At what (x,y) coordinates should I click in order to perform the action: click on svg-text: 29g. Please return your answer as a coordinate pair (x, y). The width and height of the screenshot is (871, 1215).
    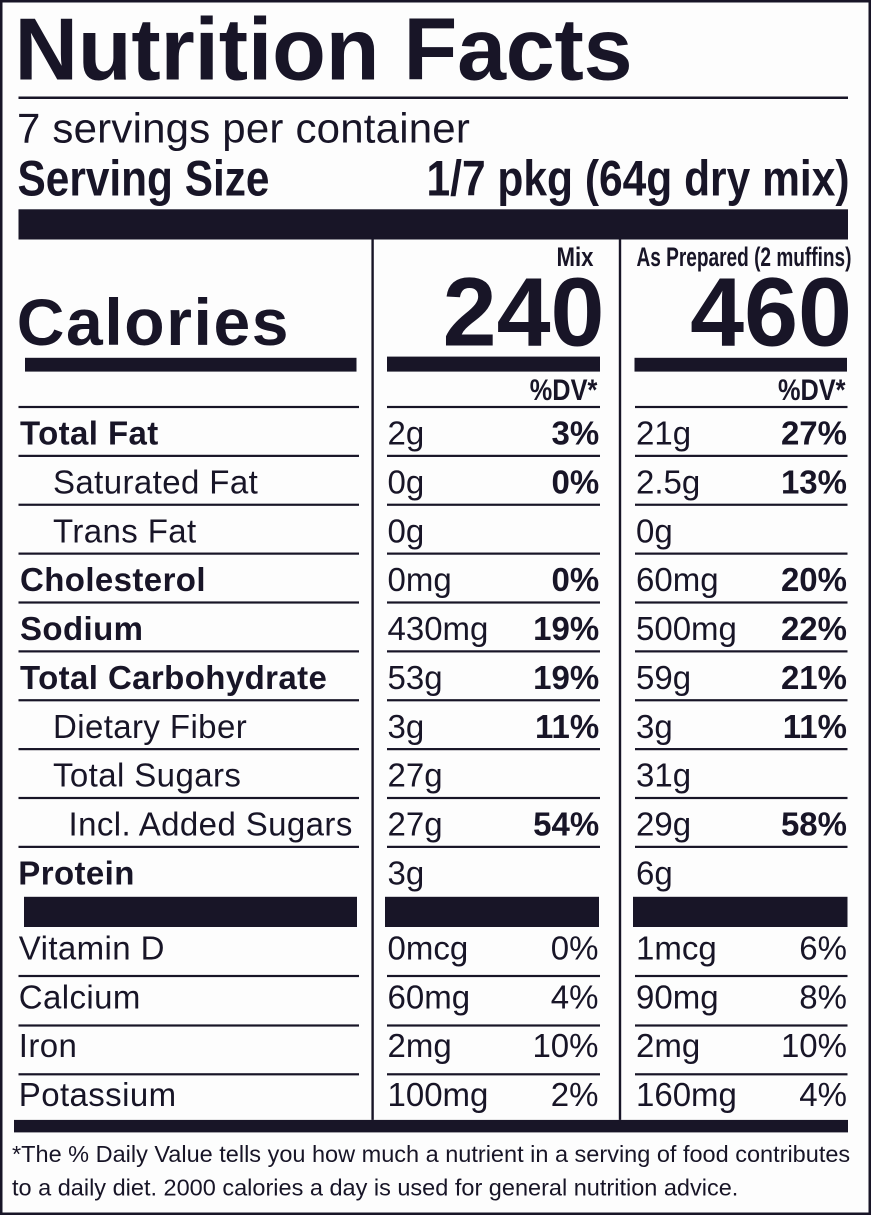
    Looking at the image, I should click on (663, 824).